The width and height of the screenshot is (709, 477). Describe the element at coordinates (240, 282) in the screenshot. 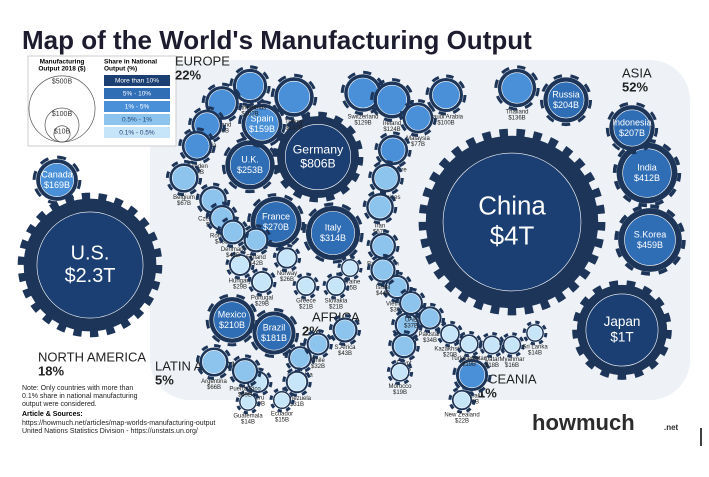

I see `country-name: Hungary` at that location.